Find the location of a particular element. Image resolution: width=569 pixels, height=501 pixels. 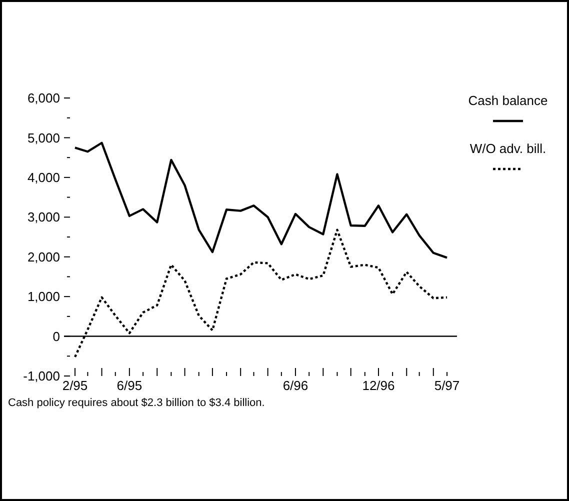

y-tick-label: 5,000 is located at coordinates (43, 138).